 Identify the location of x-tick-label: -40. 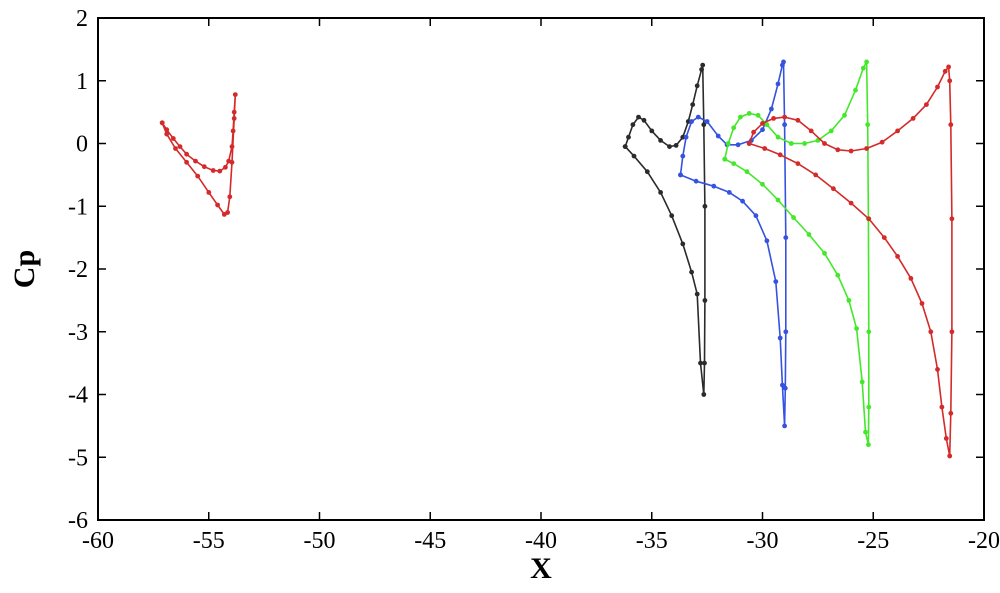
(541, 541).